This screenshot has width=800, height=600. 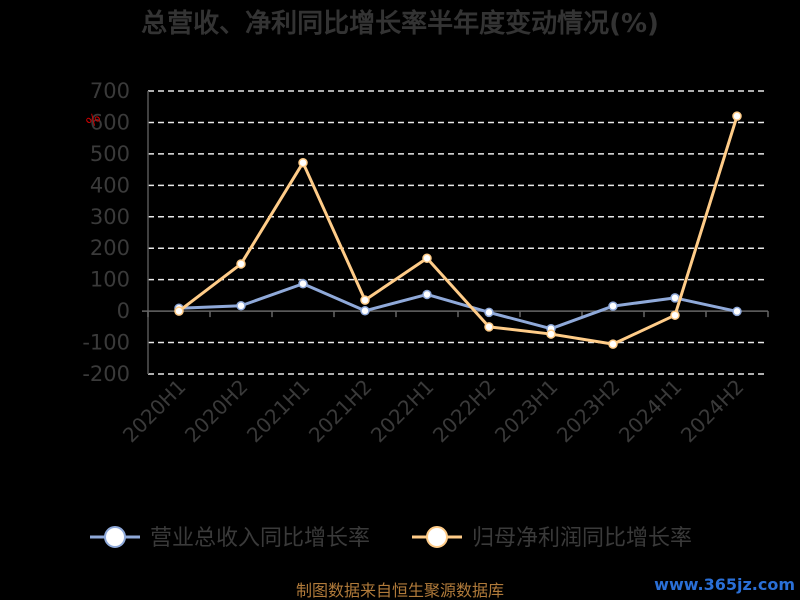 I want to click on y-tick-label: 400, so click(x=110, y=185).